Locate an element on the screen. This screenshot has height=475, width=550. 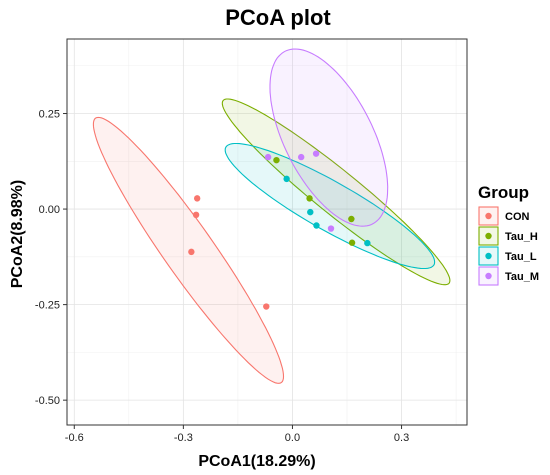
x-tick-label: -0.6 is located at coordinates (74, 438).